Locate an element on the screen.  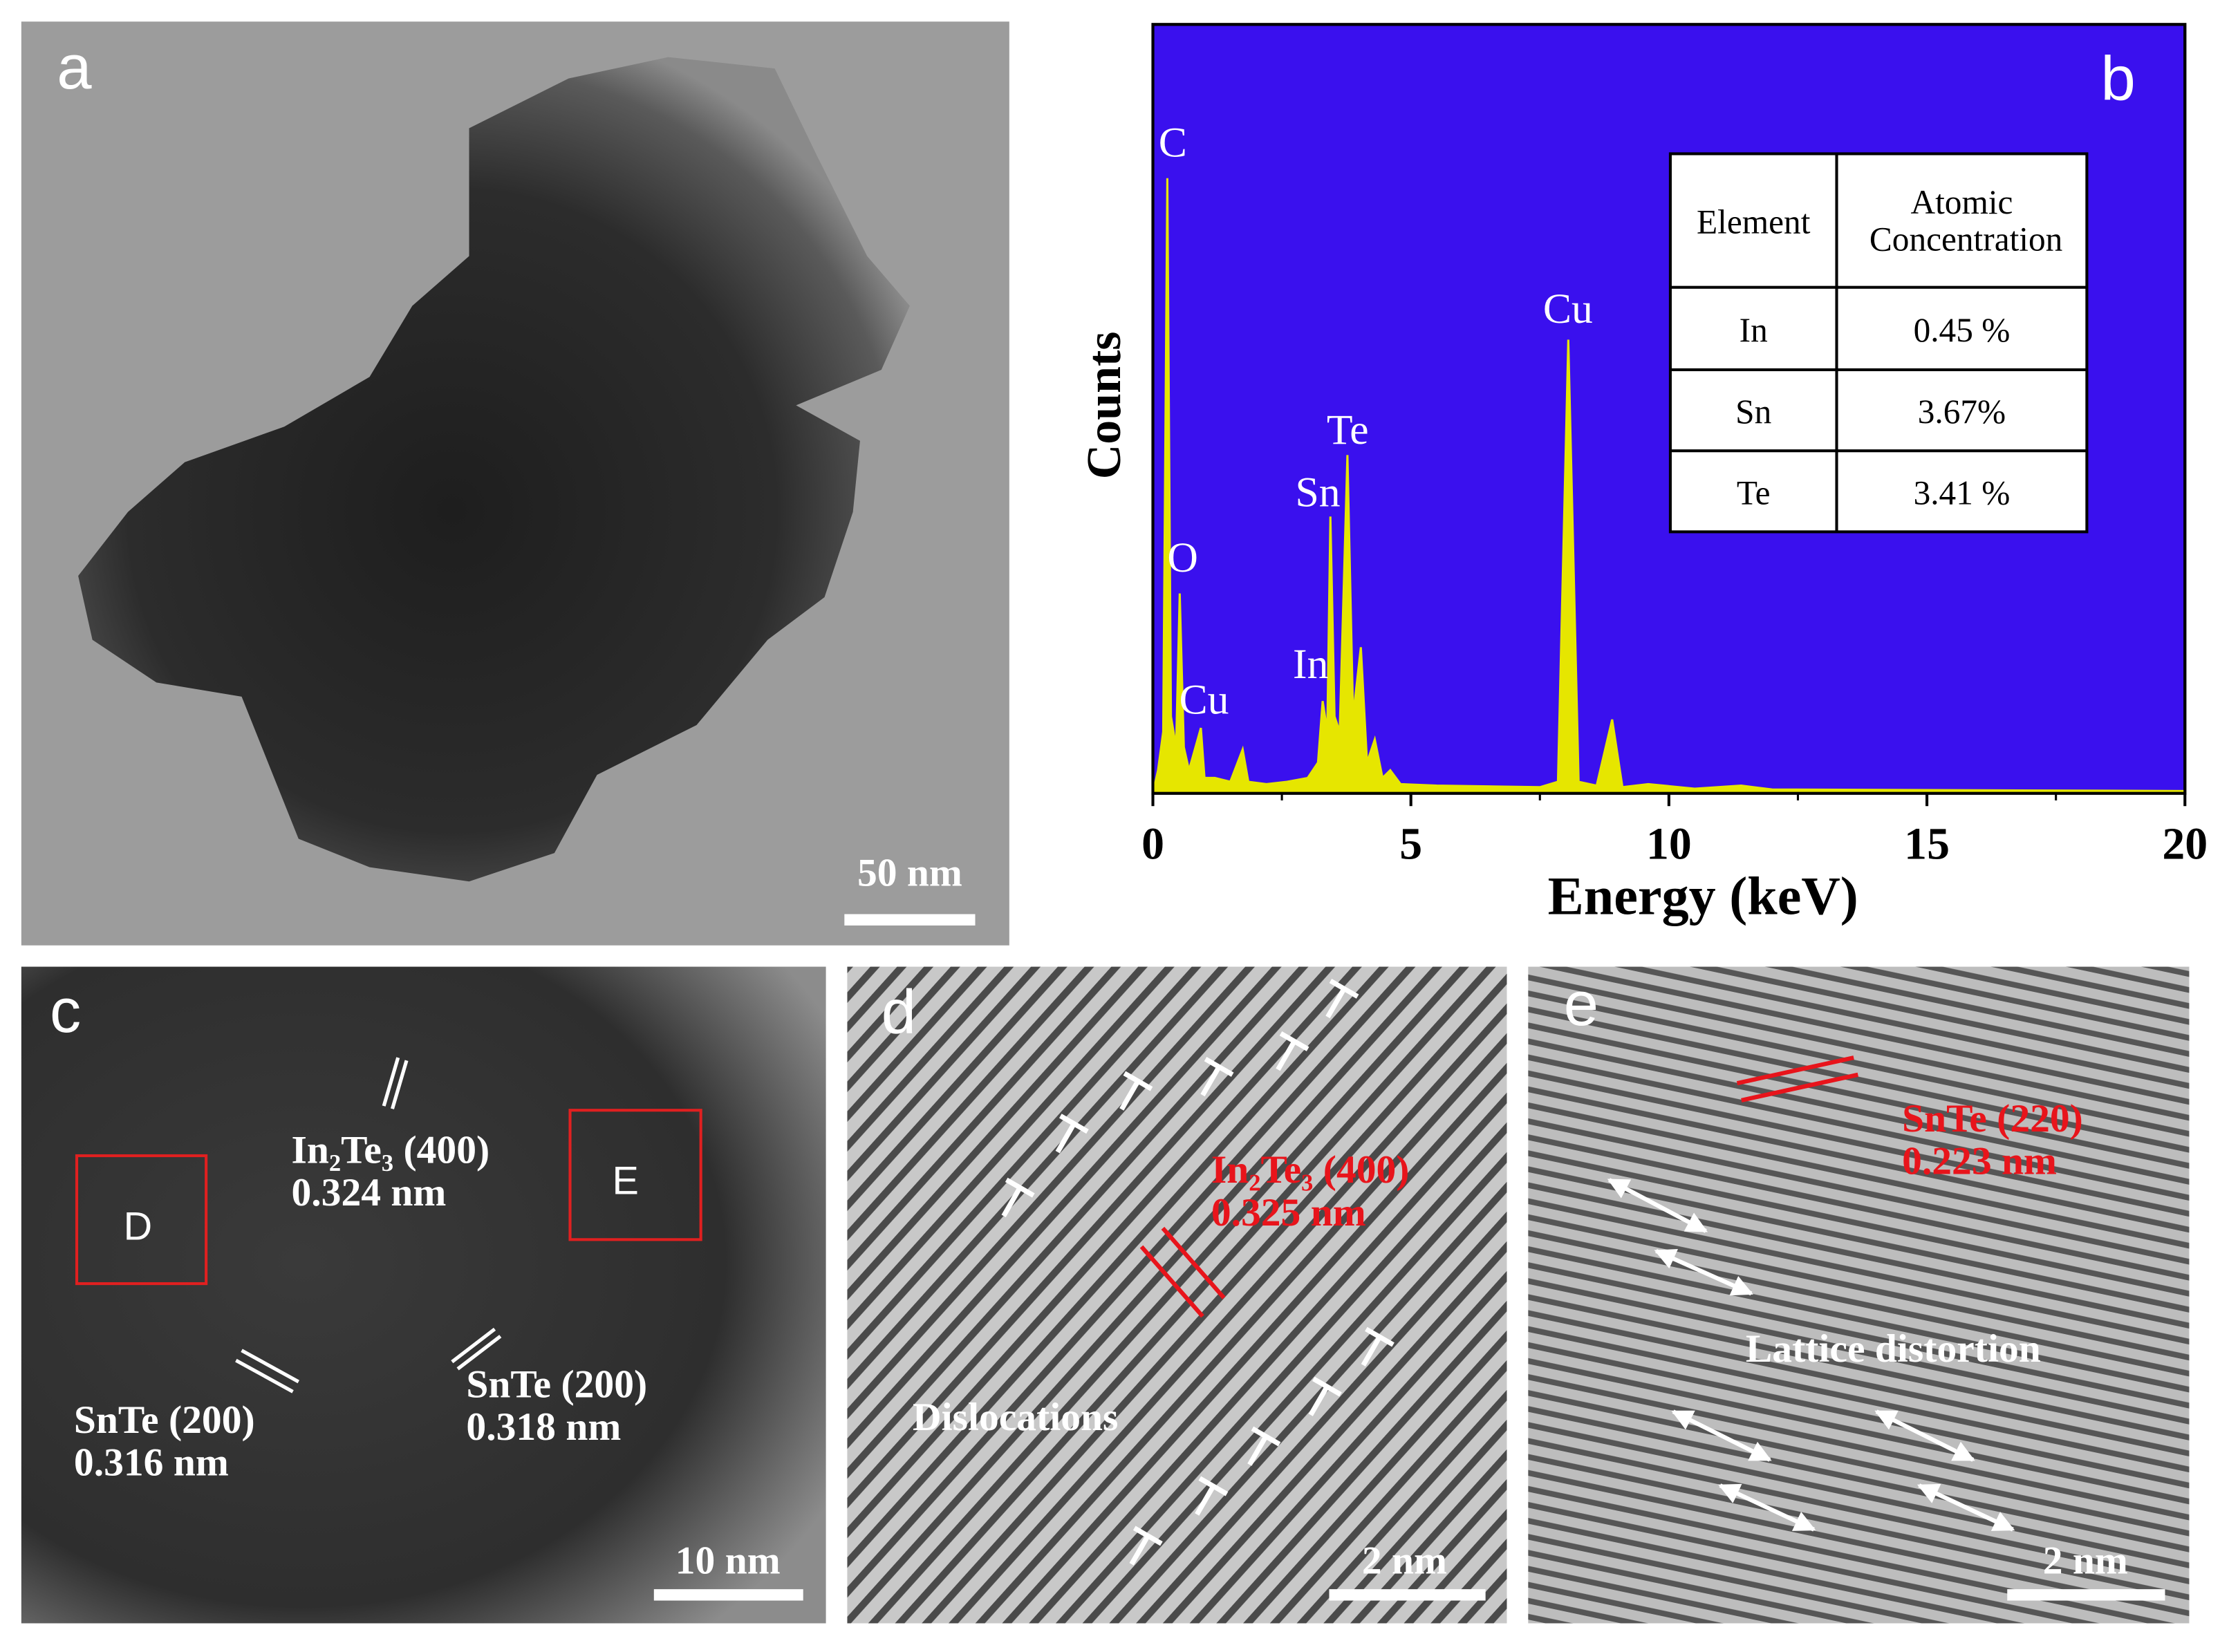
region-label: D is located at coordinates (138, 1226).